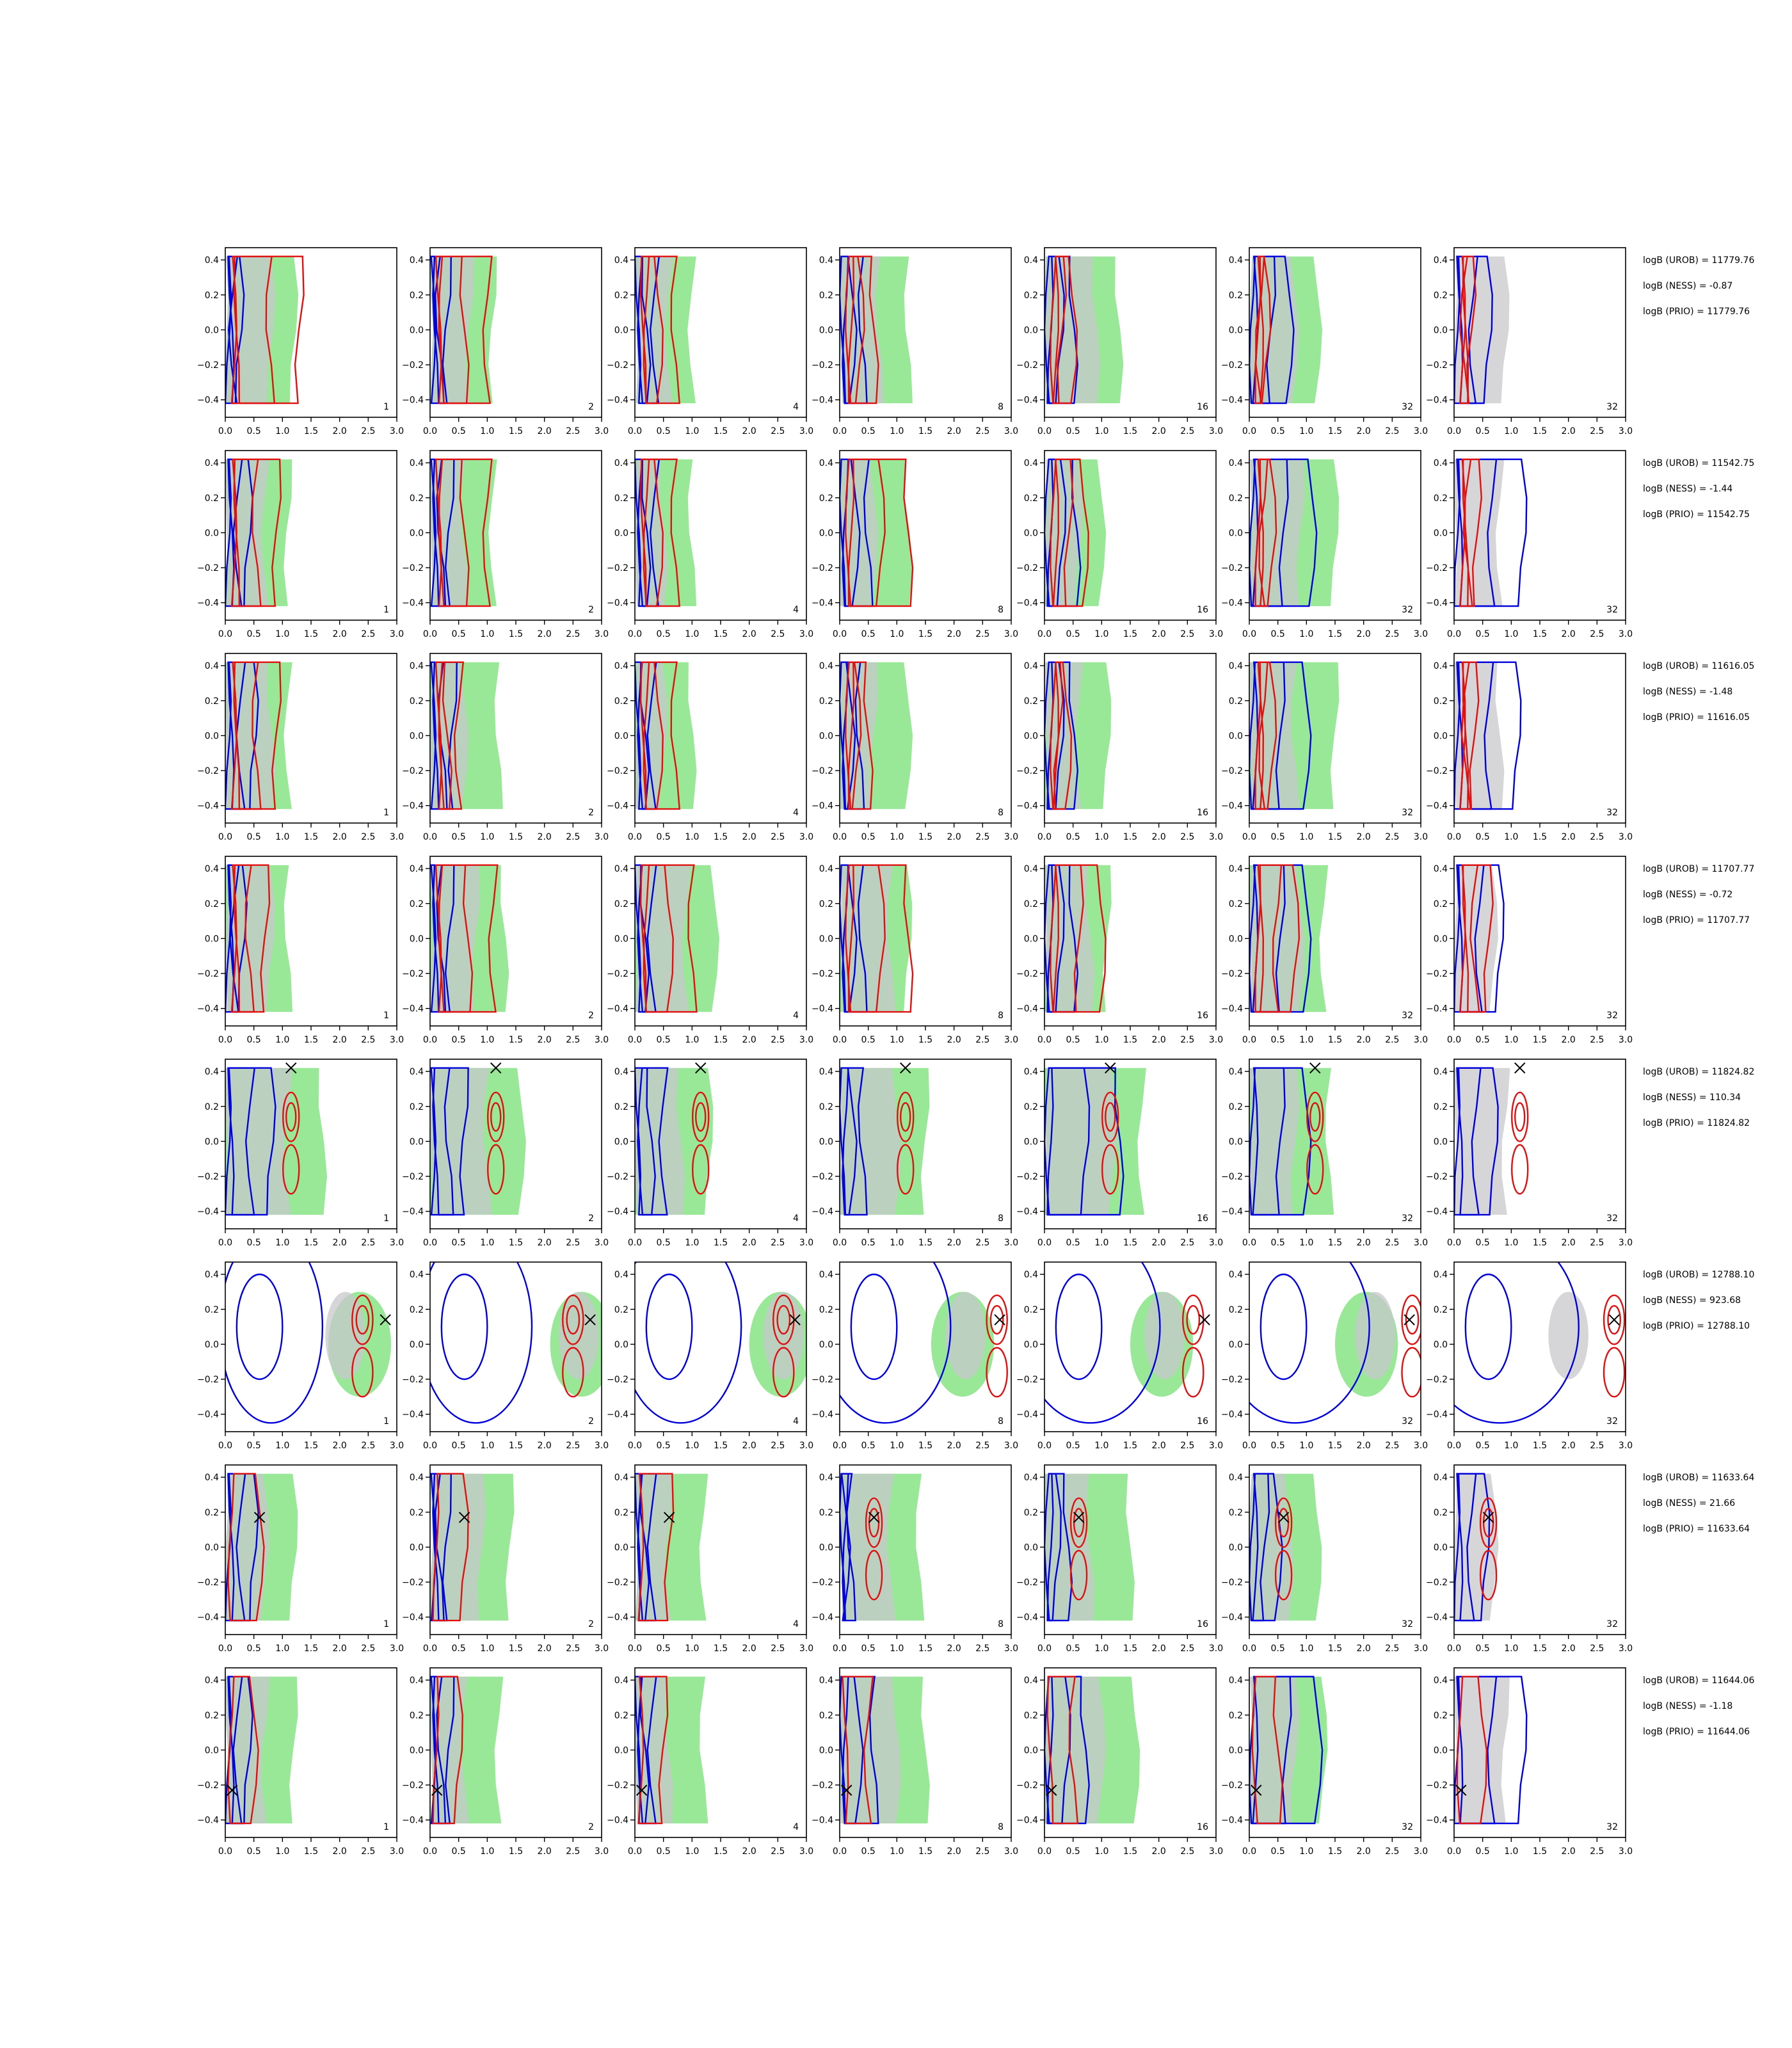  Describe the element at coordinates (1119, 747) in the screenshot. I see `panel-r3-c5: 0.0 0.5 1.0 1.5 2.0 2.5 3.0 0.4 0.2 0.0 −0.2 −0.4 16` at that location.